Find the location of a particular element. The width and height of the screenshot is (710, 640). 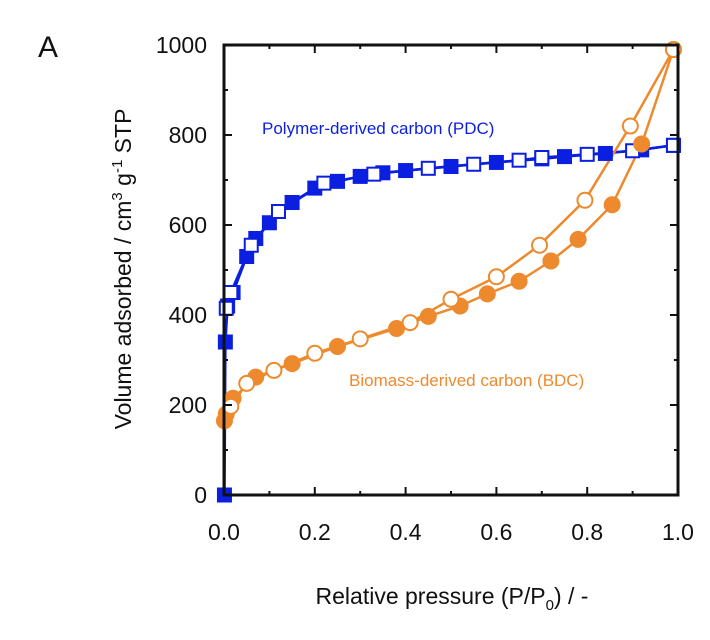

y-tick-label: 0 is located at coordinates (200, 495).